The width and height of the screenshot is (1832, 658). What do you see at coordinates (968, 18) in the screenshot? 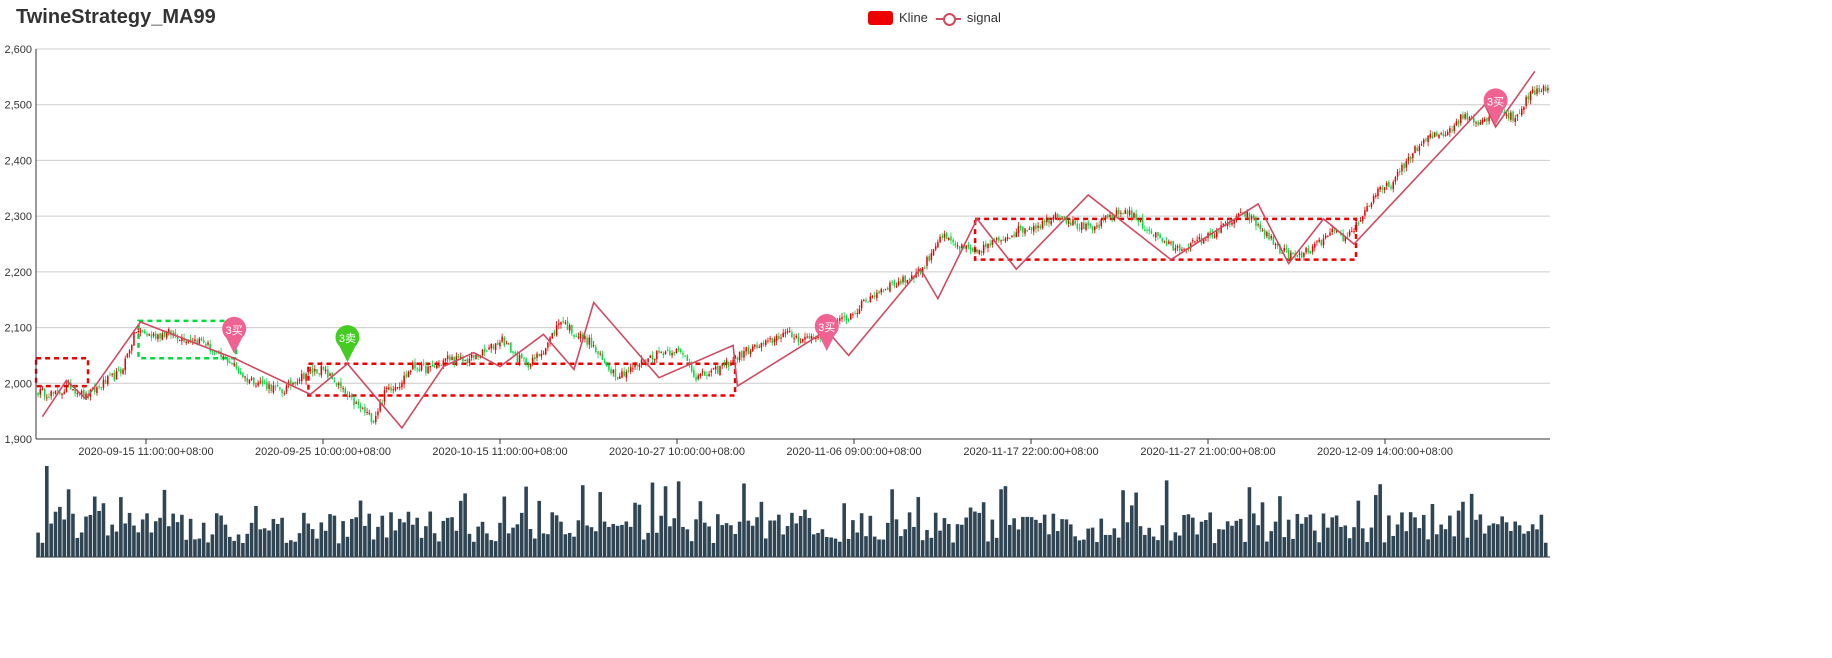
I see `legend-item-signal: signal` at bounding box center [968, 18].